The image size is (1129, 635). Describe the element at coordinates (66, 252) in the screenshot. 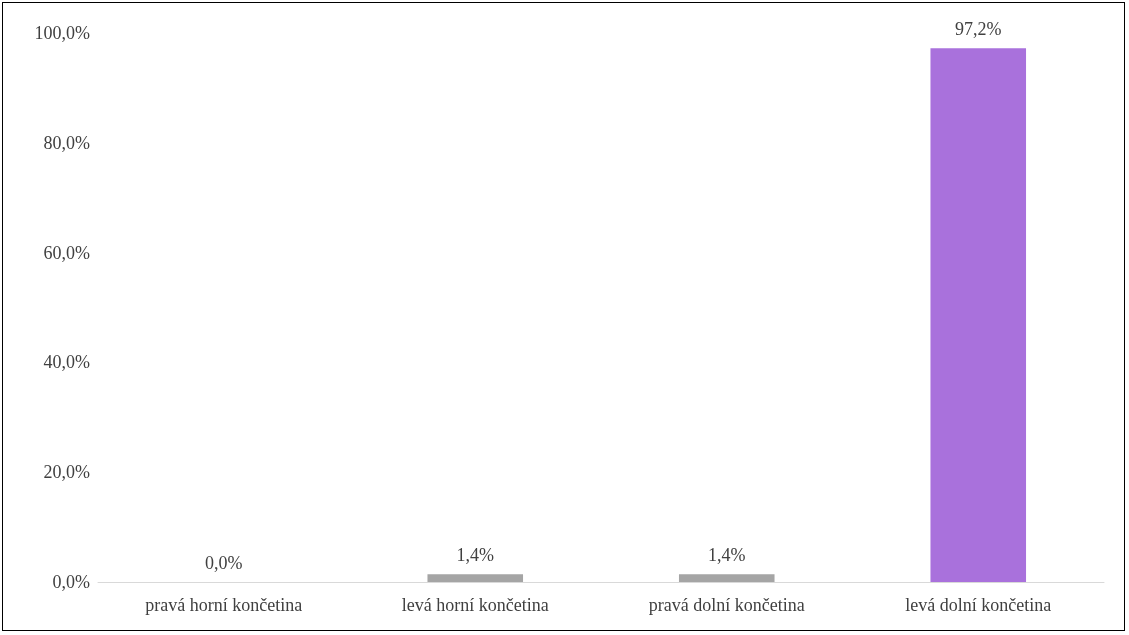

I see `y-tick-label: 60,0%` at that location.